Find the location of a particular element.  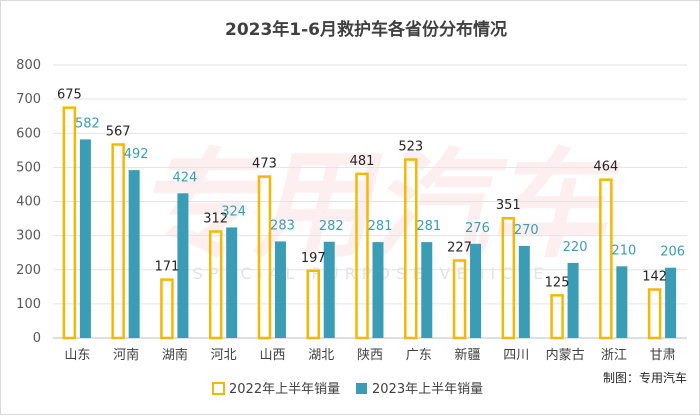

y-tick-label-800: 800 is located at coordinates (28, 65).